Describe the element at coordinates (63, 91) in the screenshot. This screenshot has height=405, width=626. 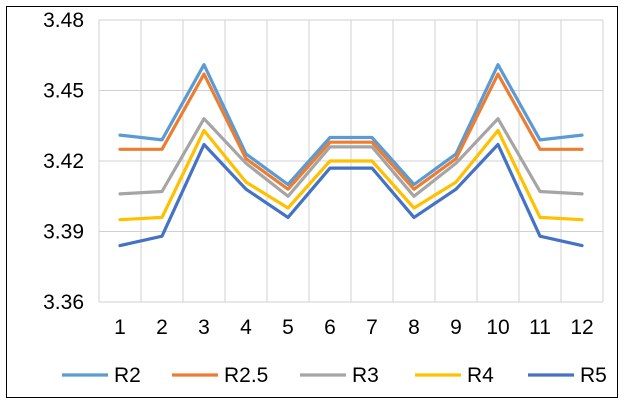
I see `y-tick-label: 3.45` at that location.